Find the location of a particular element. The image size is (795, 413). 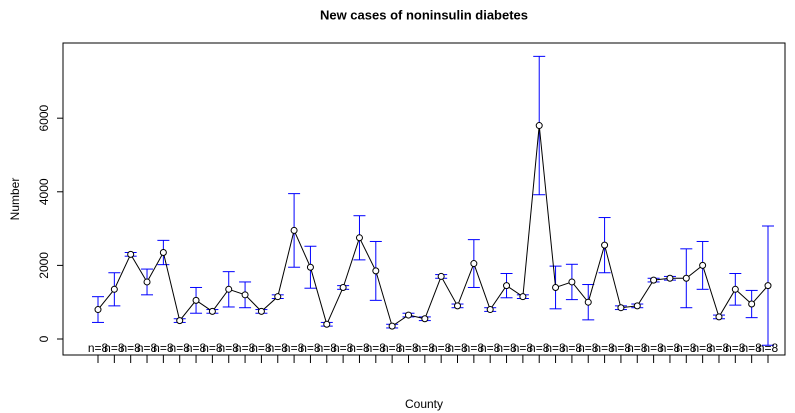

y-tick-label: 6000 is located at coordinates (44, 118).